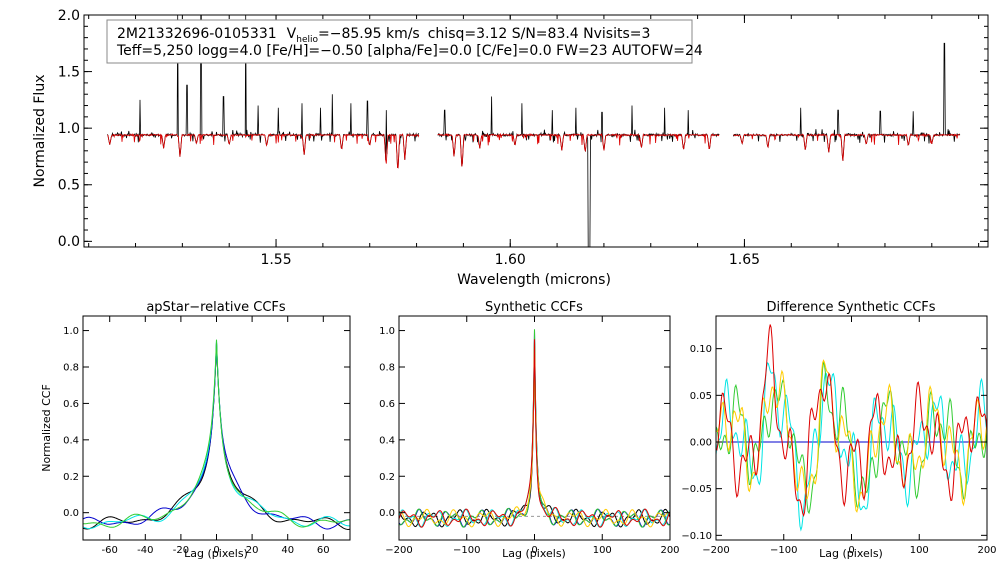  Describe the element at coordinates (701, 443) in the screenshot. I see `y-tick-label: 0.00` at that location.